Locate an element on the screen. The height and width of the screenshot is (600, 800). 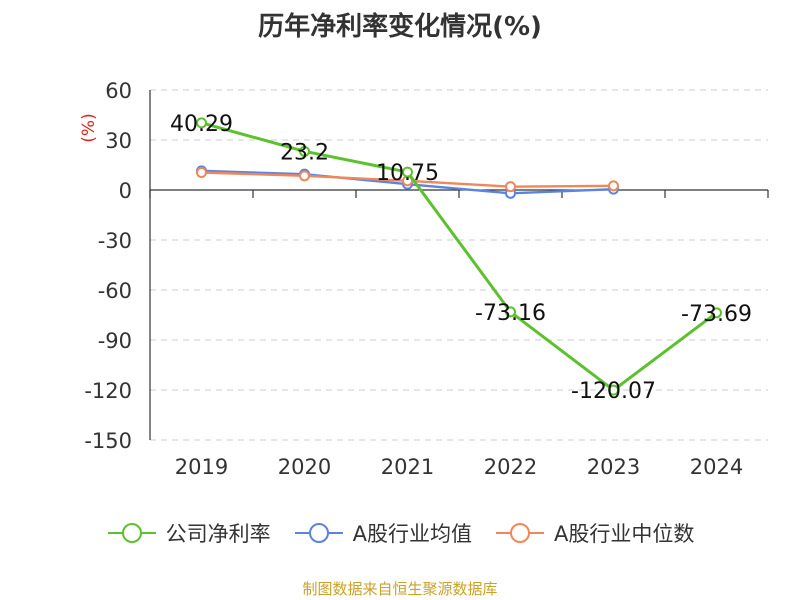
y-tick-label: -90 is located at coordinates (115, 341).